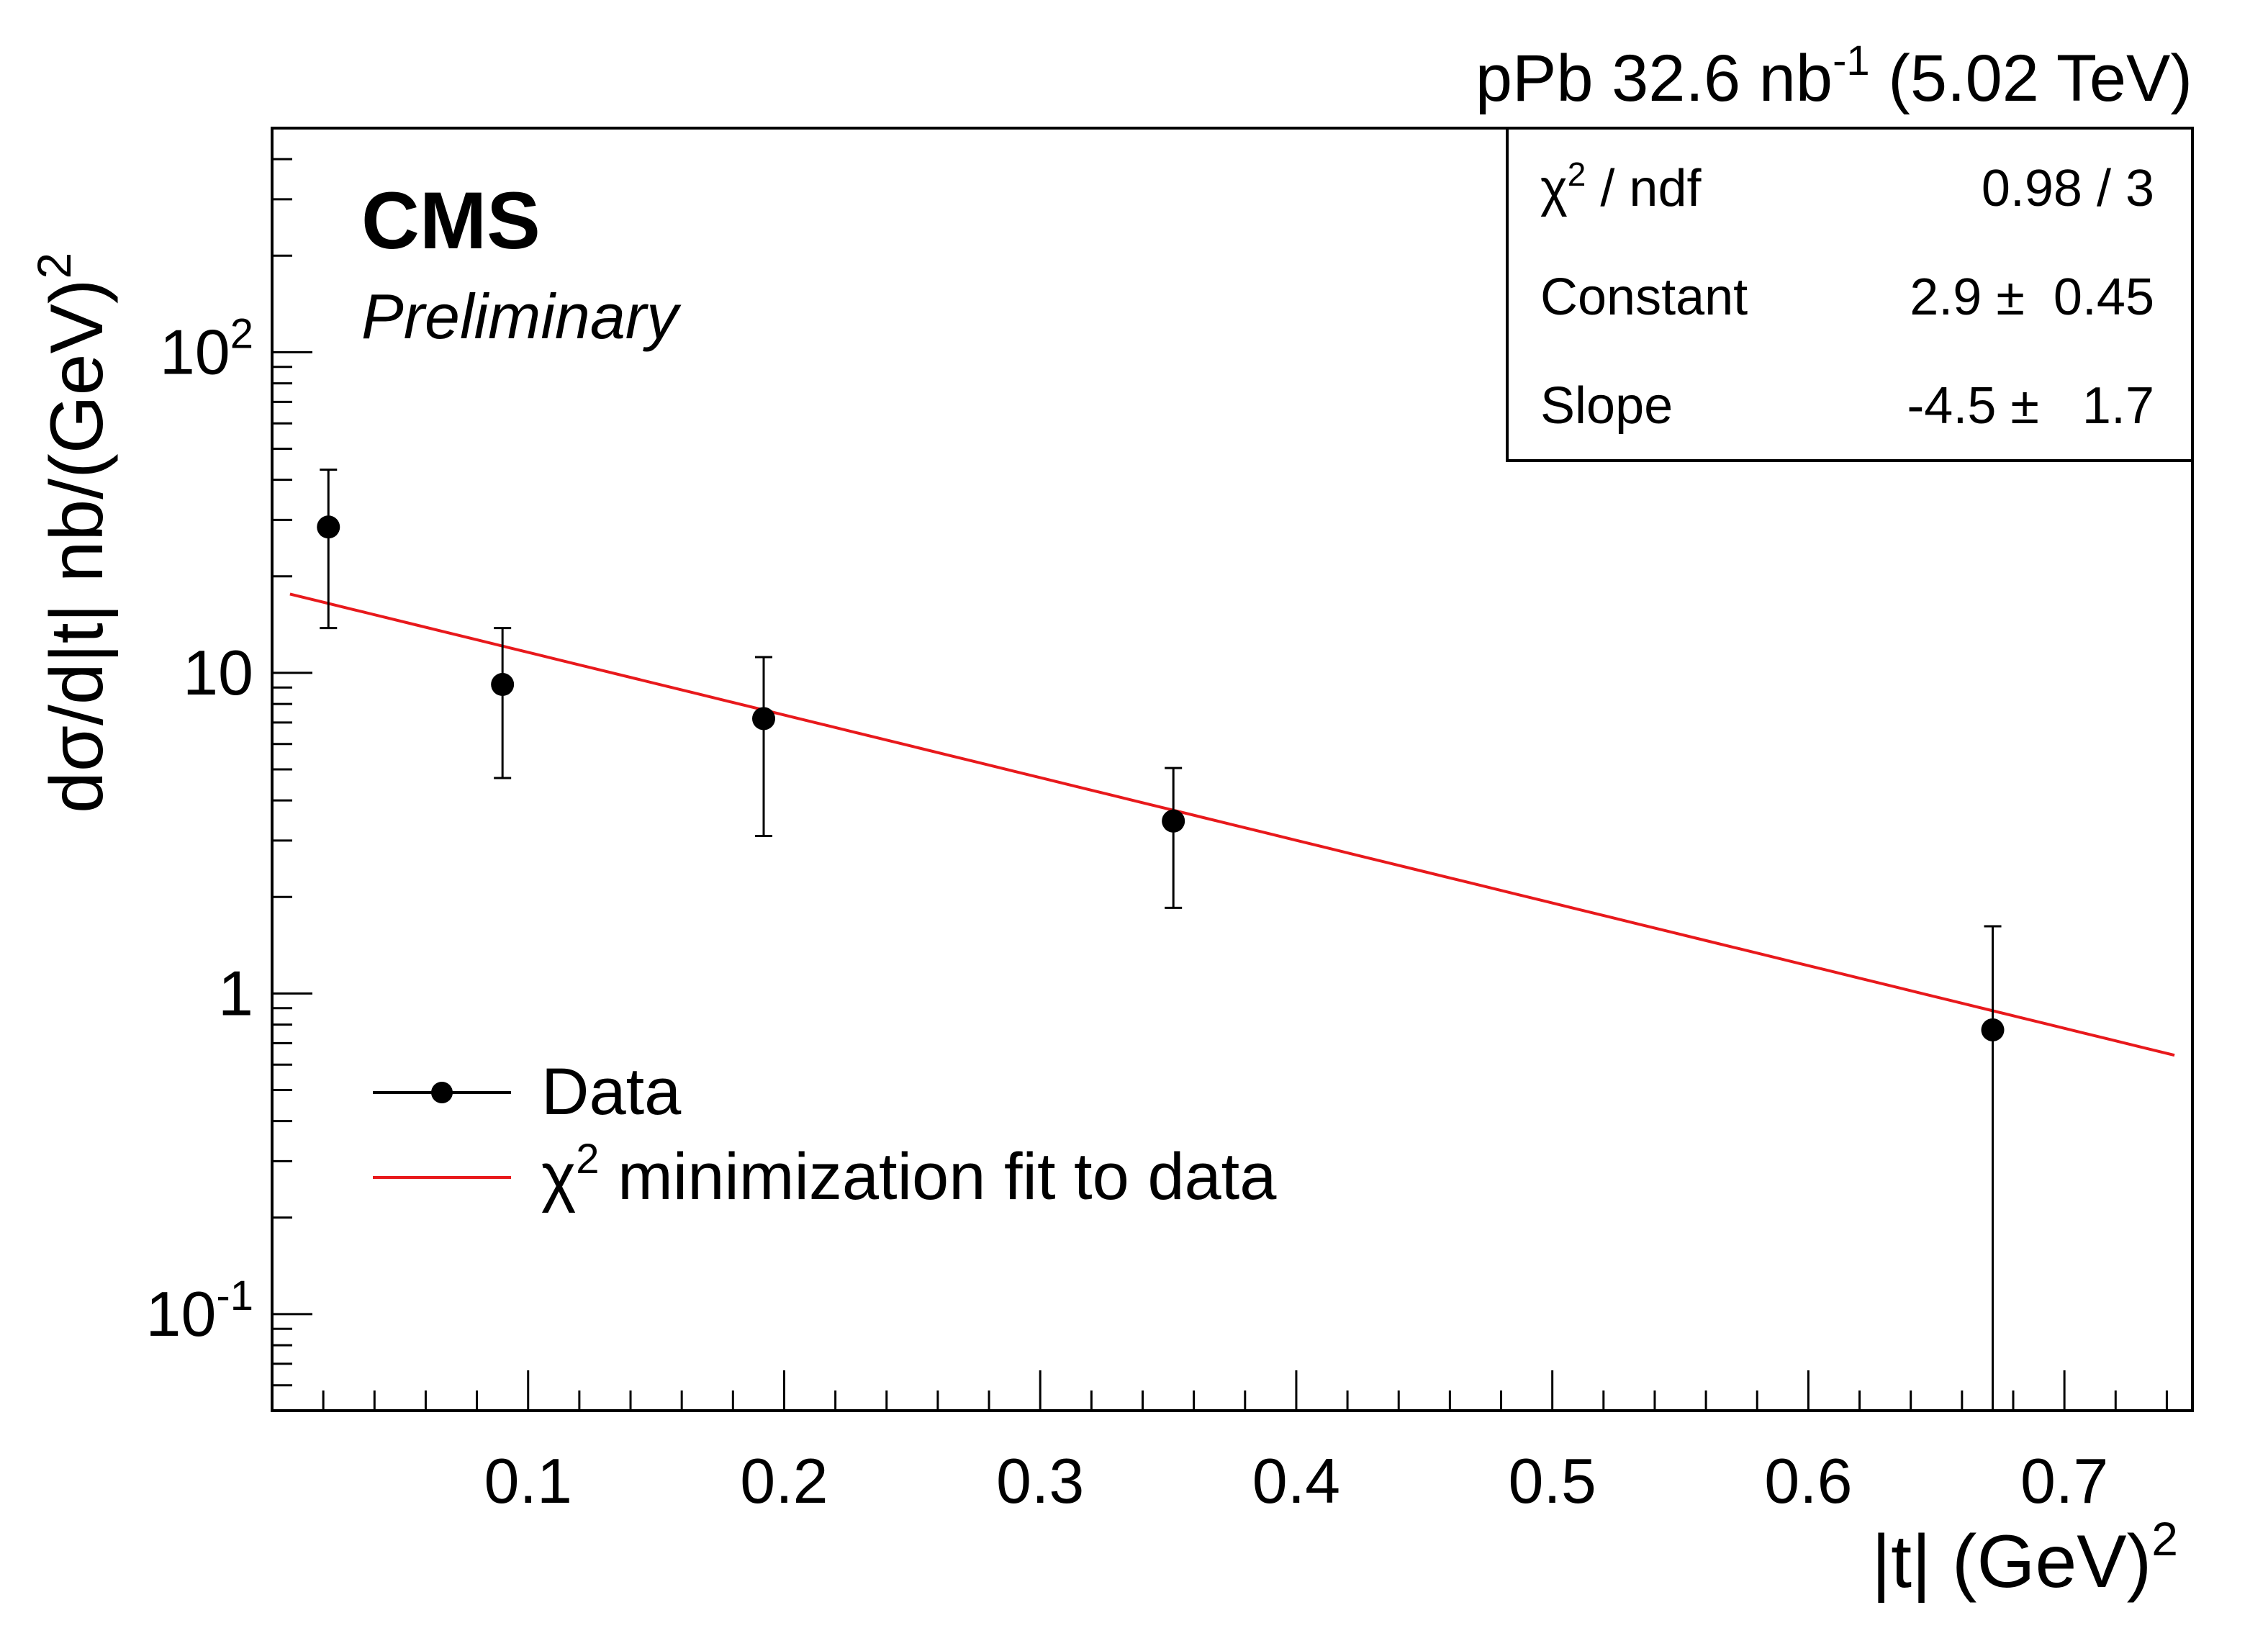  I want to click on stats-slope-value: -4.5 ± 1.7, so click(2031, 406).